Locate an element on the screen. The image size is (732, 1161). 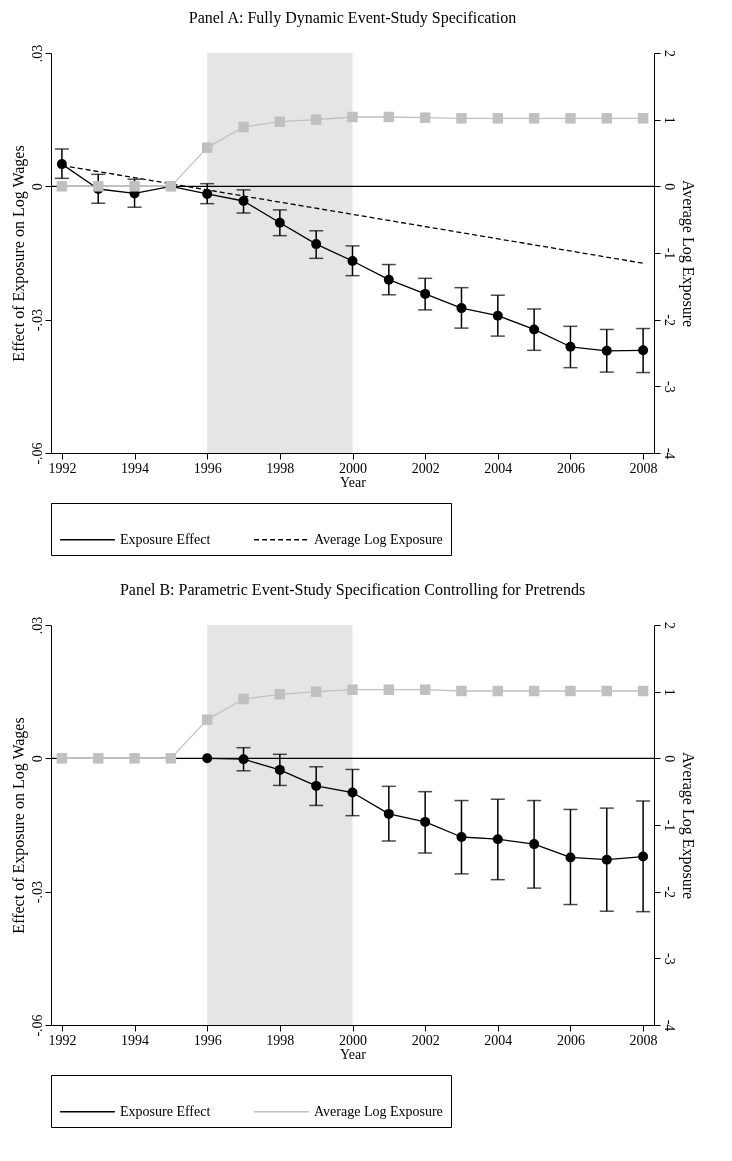
y-tick-label: -.06 is located at coordinates (37, 1025).